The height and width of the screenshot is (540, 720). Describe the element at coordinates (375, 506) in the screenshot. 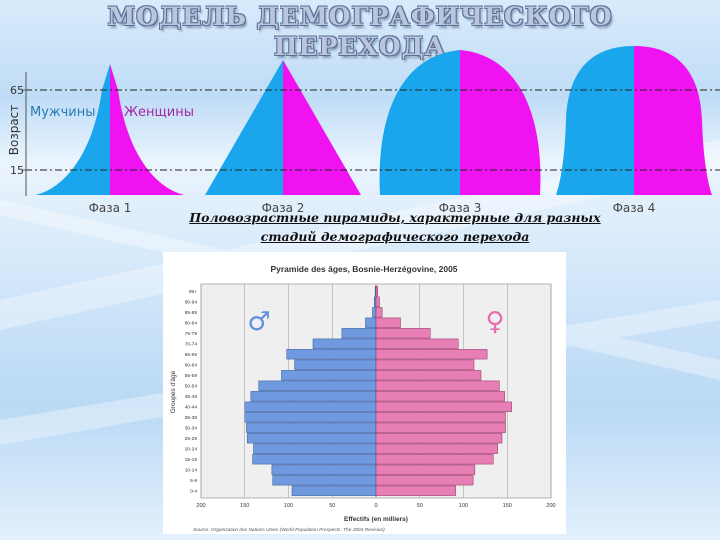

I see `x-tick-label: 0` at that location.